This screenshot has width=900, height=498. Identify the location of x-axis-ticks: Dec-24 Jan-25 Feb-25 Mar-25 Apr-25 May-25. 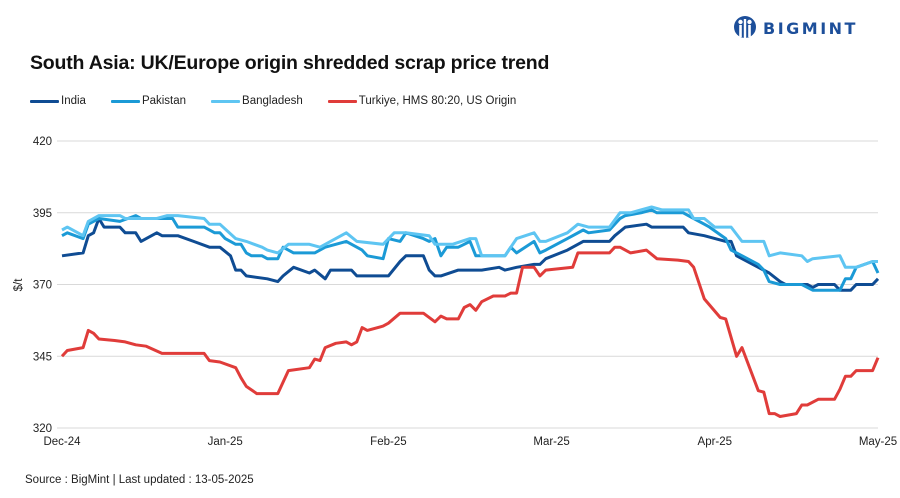
(470, 442).